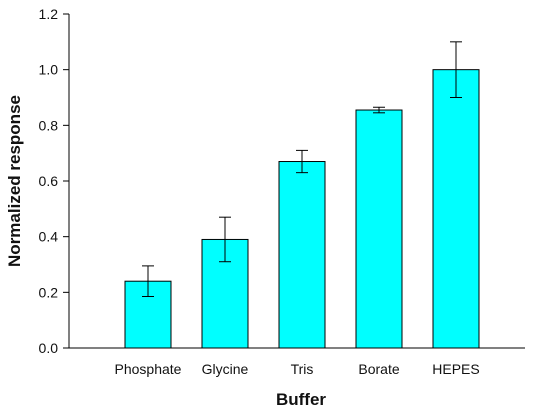 The width and height of the screenshot is (550, 410). I want to click on error-bar-phosphate, so click(148, 281).